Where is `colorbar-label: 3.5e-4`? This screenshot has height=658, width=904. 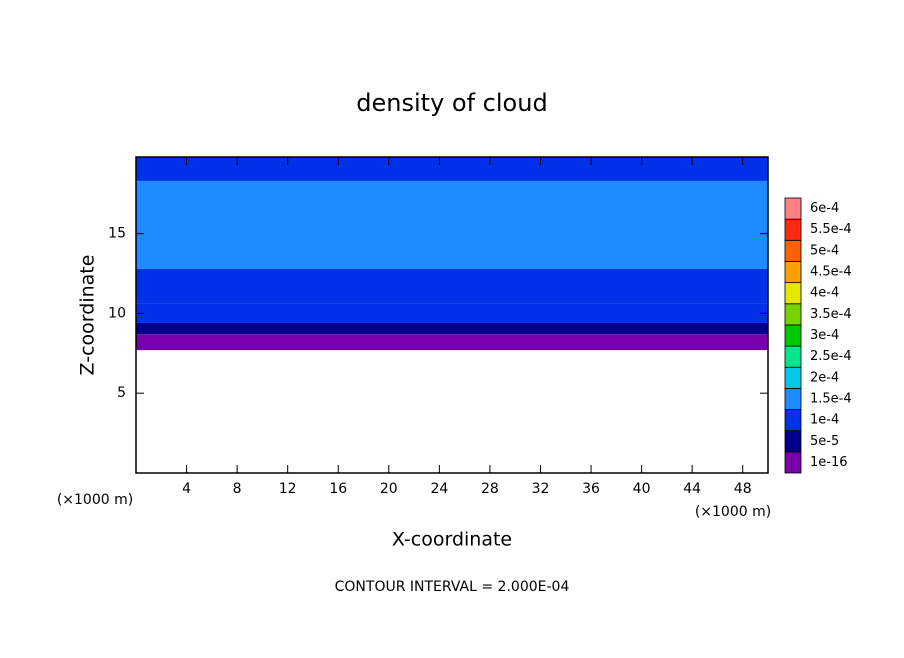 colorbar-label: 3.5e-4 is located at coordinates (831, 314).